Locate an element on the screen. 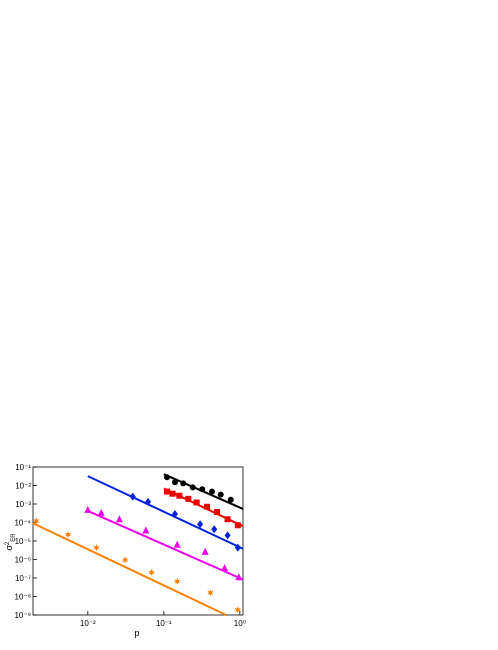 This screenshot has height=650, width=498. y-axis-label: σ2ER is located at coordinates (10, 542).